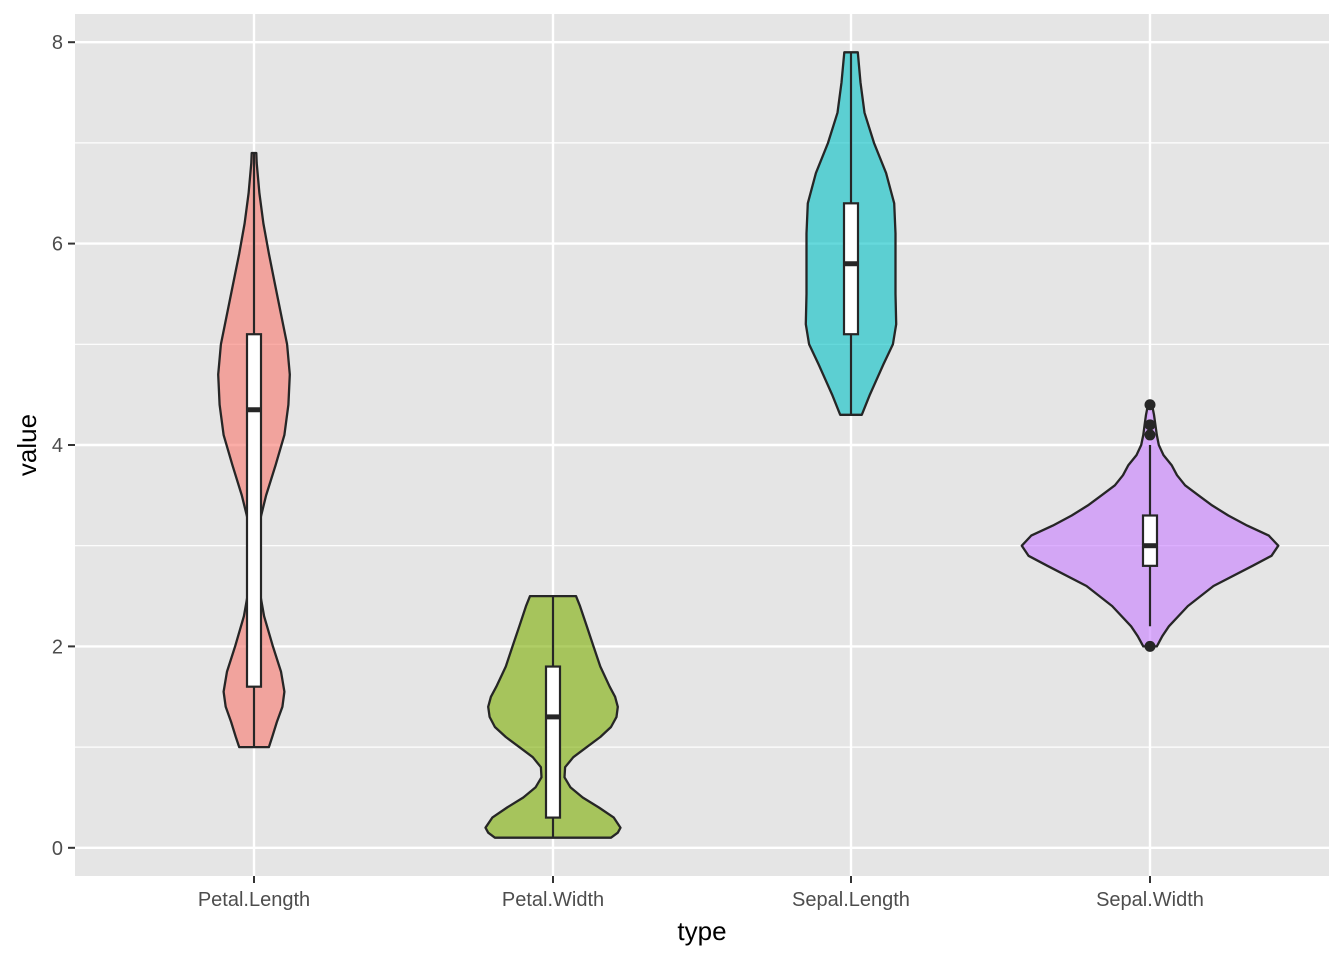 The width and height of the screenshot is (1344, 960). Describe the element at coordinates (1150, 900) in the screenshot. I see `x-tick-label: Sepal.Width` at that location.